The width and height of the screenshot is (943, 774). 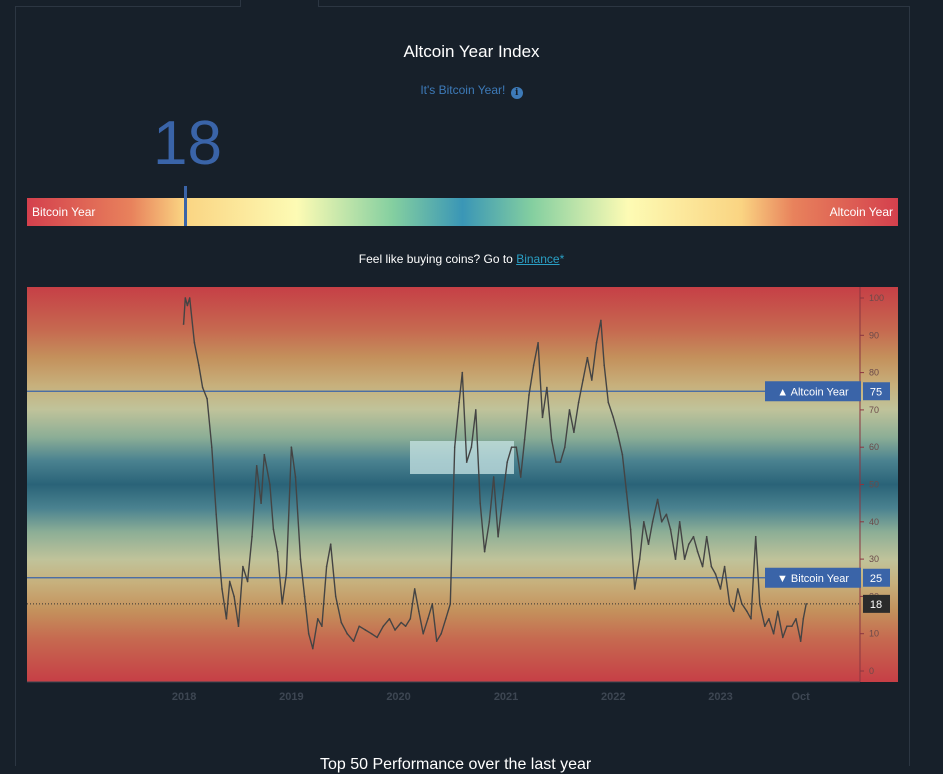 What do you see at coordinates (800, 697) in the screenshot?
I see `x-tick-label: Oct` at bounding box center [800, 697].